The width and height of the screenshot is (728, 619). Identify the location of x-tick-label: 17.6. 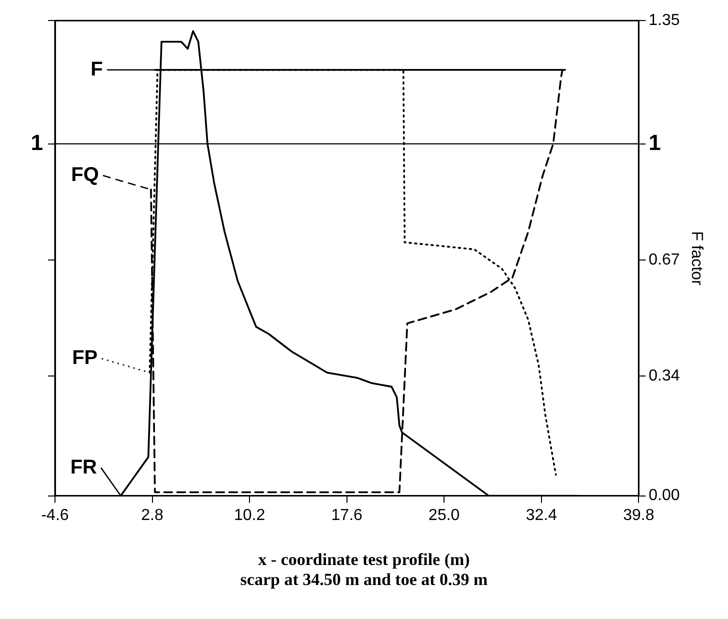
(346, 515).